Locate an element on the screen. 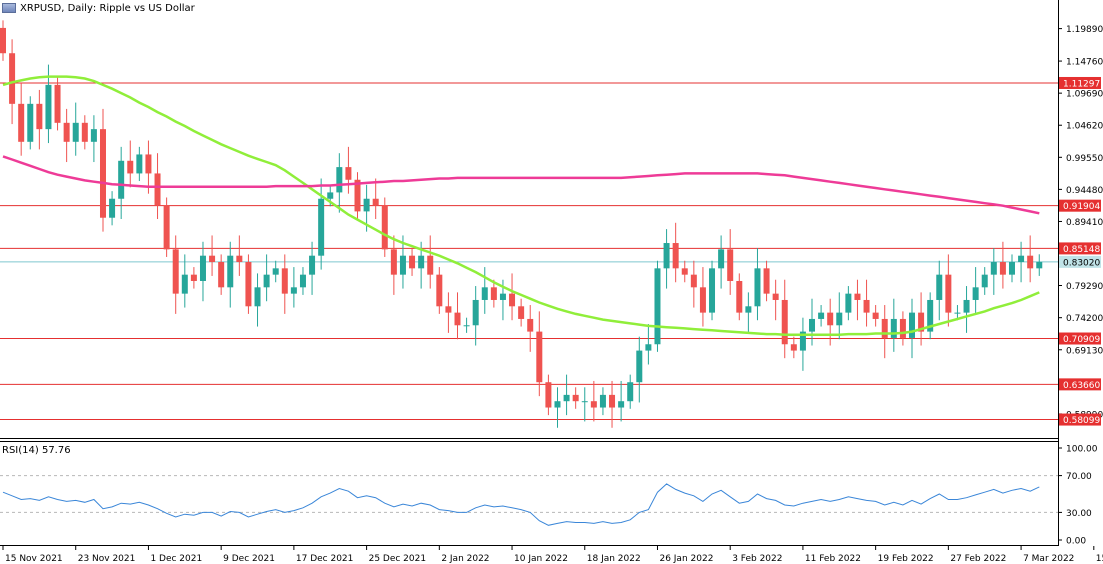 This screenshot has height=564, width=1103. current-price-label: 0.83020 is located at coordinates (1081, 263).